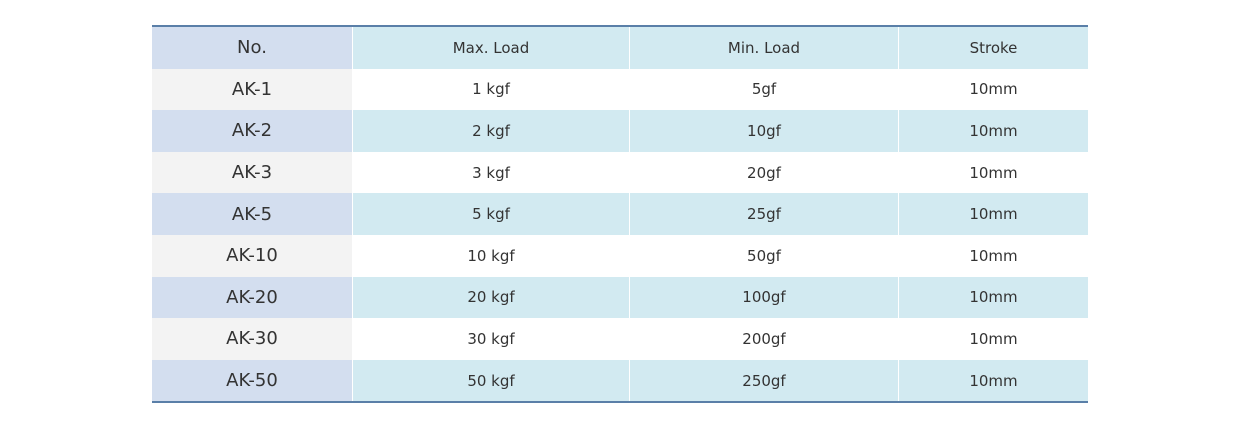 This screenshot has width=1243, height=437. What do you see at coordinates (252, 172) in the screenshot?
I see `table-cell: AK-3` at bounding box center [252, 172].